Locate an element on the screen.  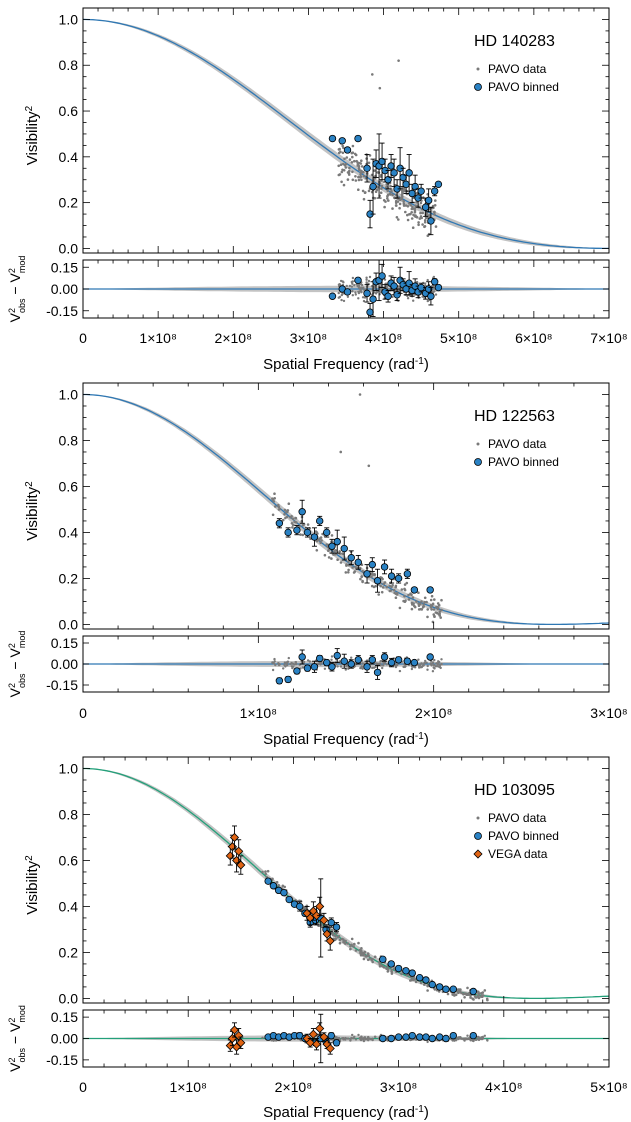
pavo-data-points is located at coordinates (387, 148).